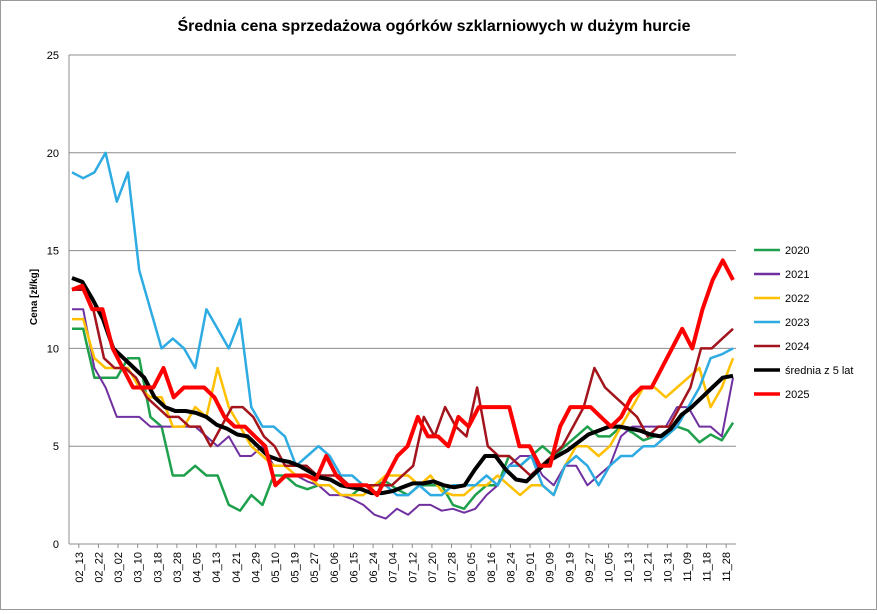  What do you see at coordinates (551, 567) in the screenshot?
I see `x-tick-label: 09_09` at bounding box center [551, 567].